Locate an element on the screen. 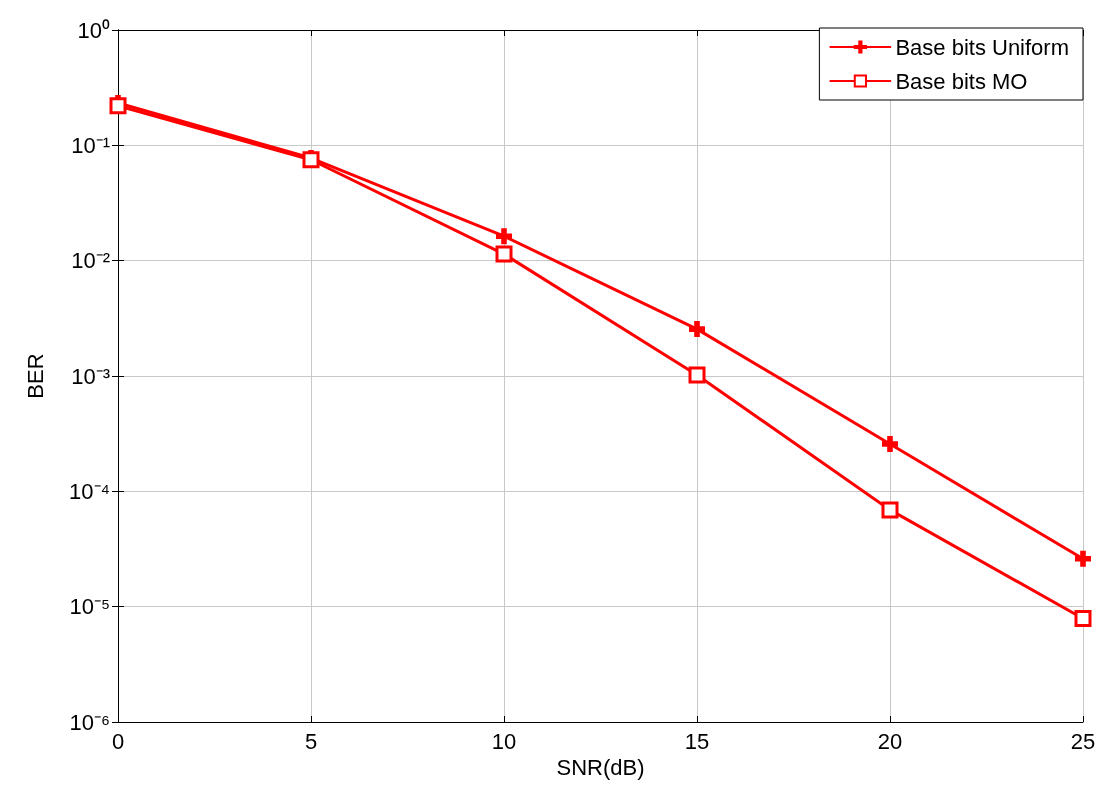 The width and height of the screenshot is (1115, 808). y-tick-label: 10⁻⁵ is located at coordinates (89, 607).